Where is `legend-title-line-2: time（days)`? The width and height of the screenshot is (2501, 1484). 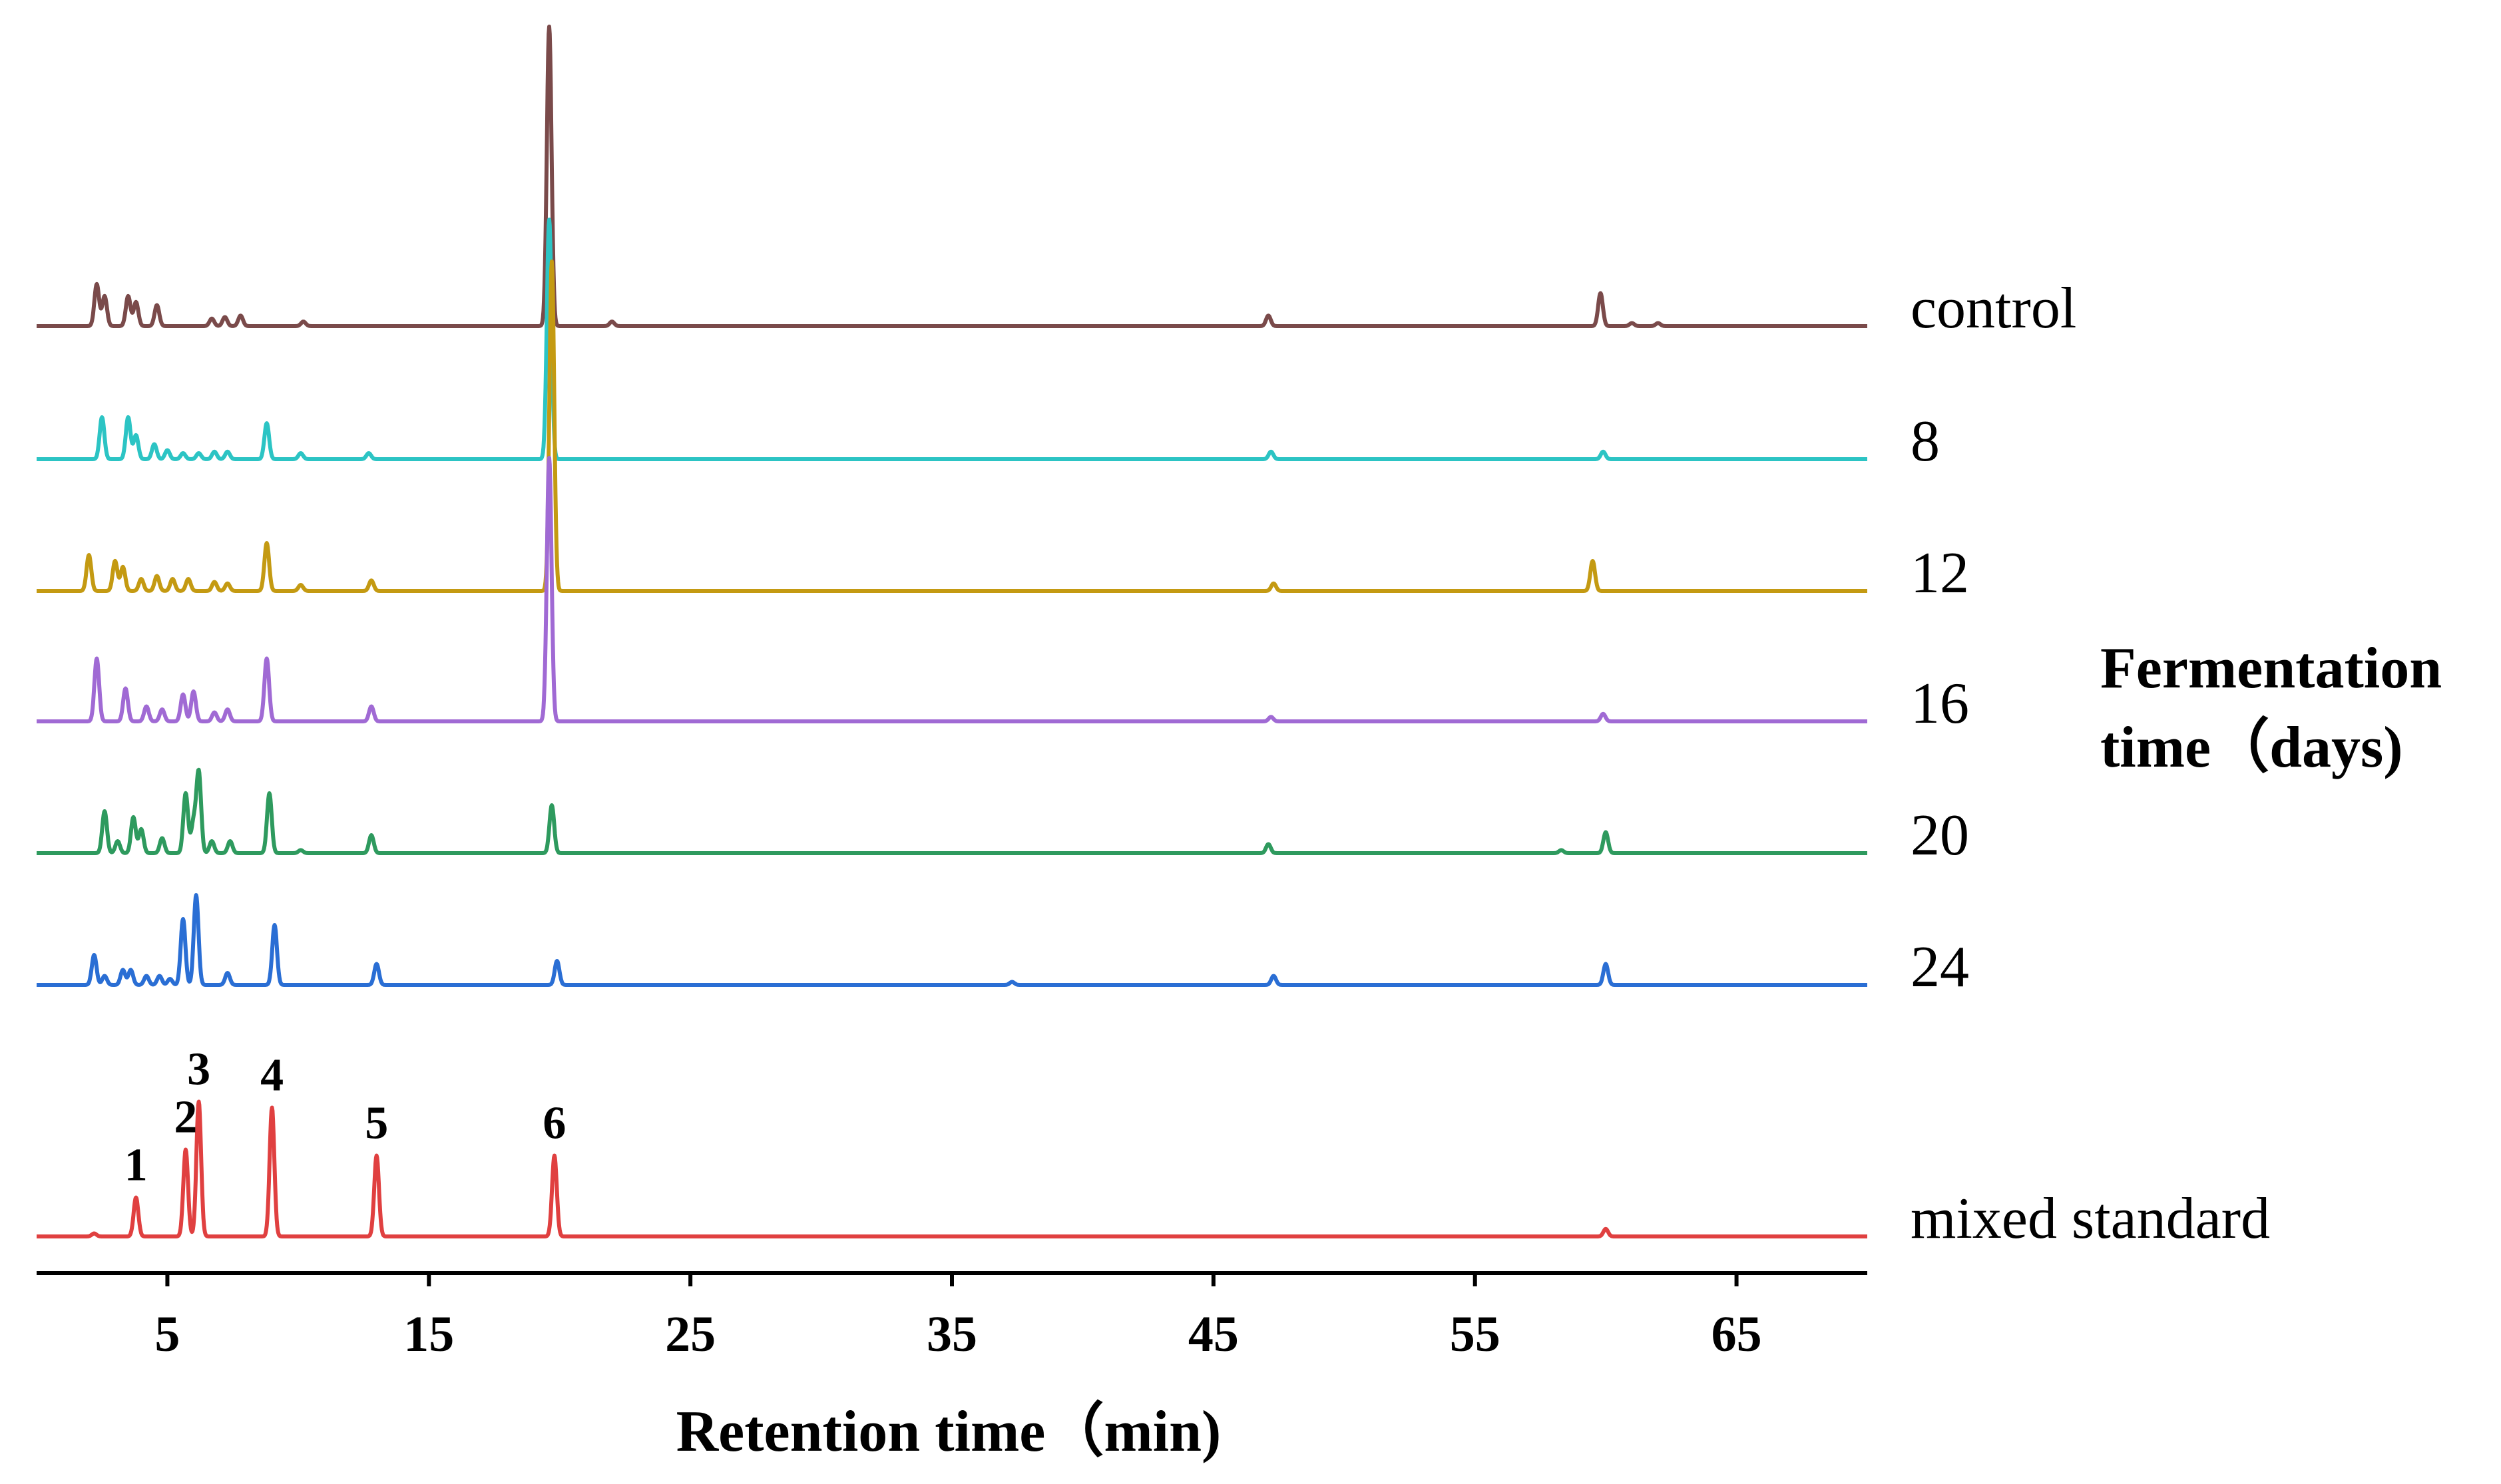
legend-title-line-2: time（days) is located at coordinates (2251, 747).